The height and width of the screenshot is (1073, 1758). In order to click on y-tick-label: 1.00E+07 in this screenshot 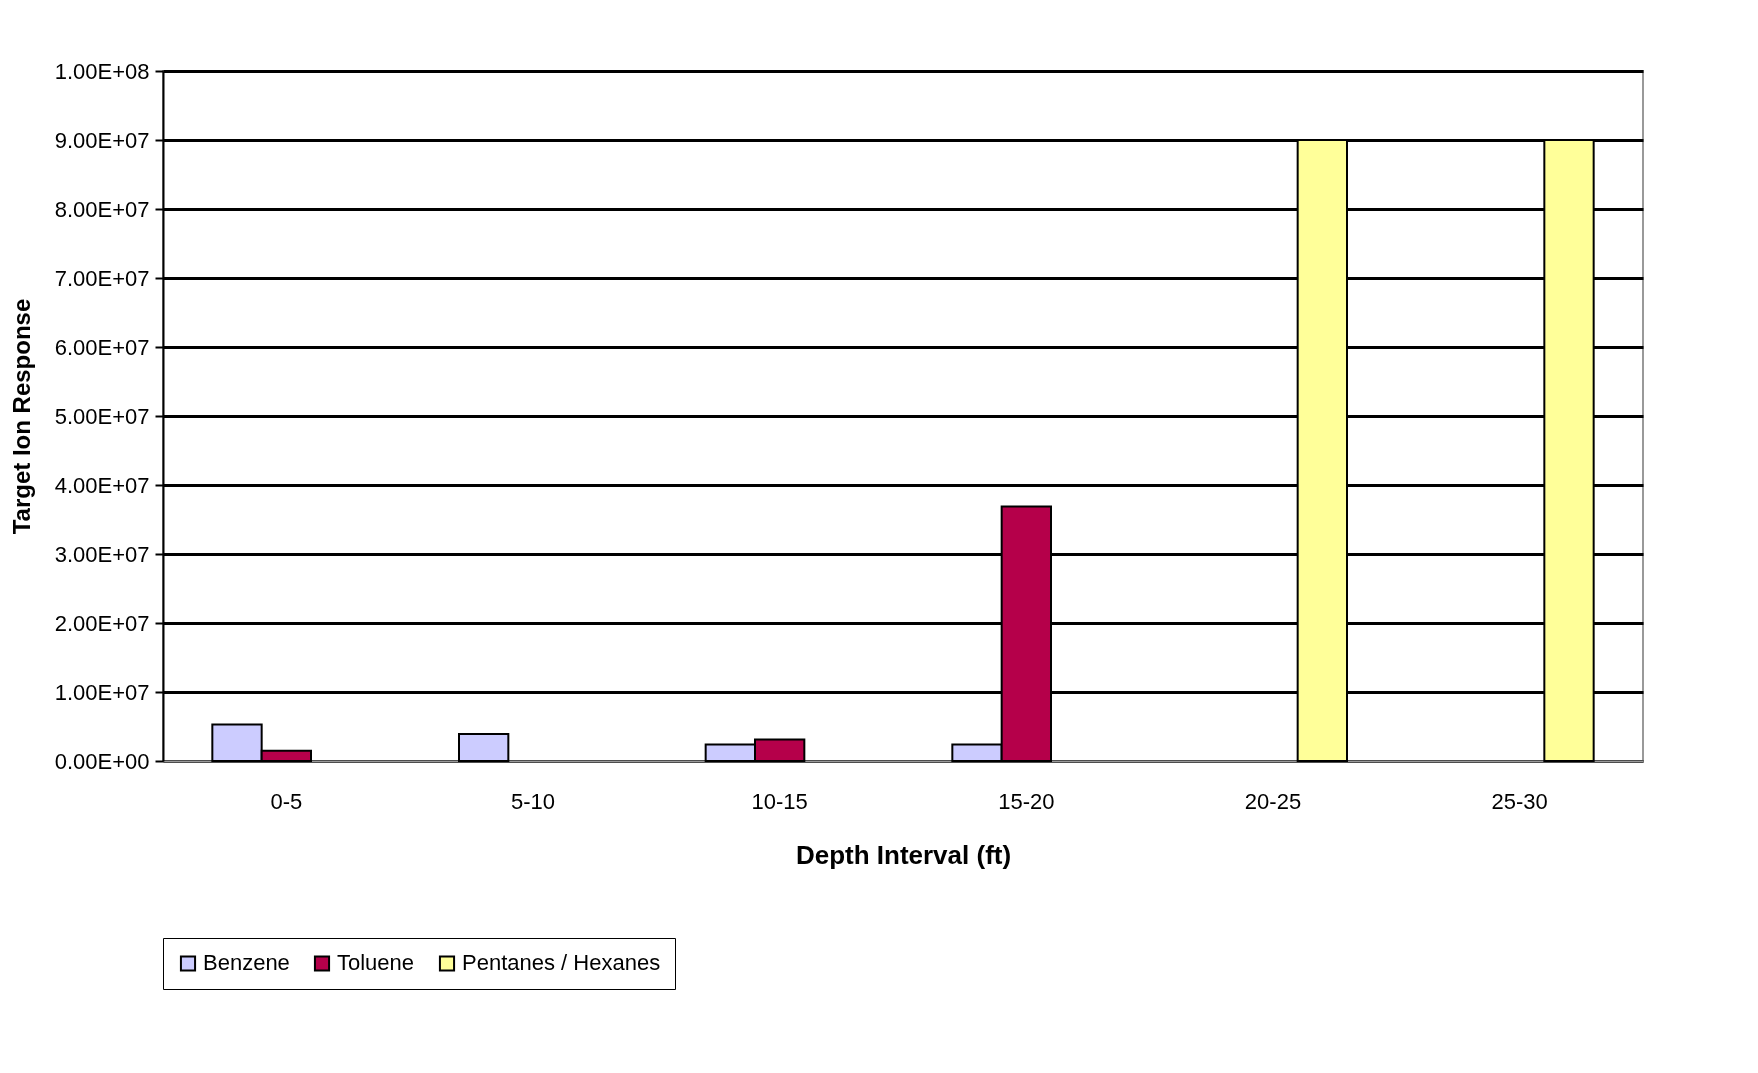, I will do `click(102, 692)`.